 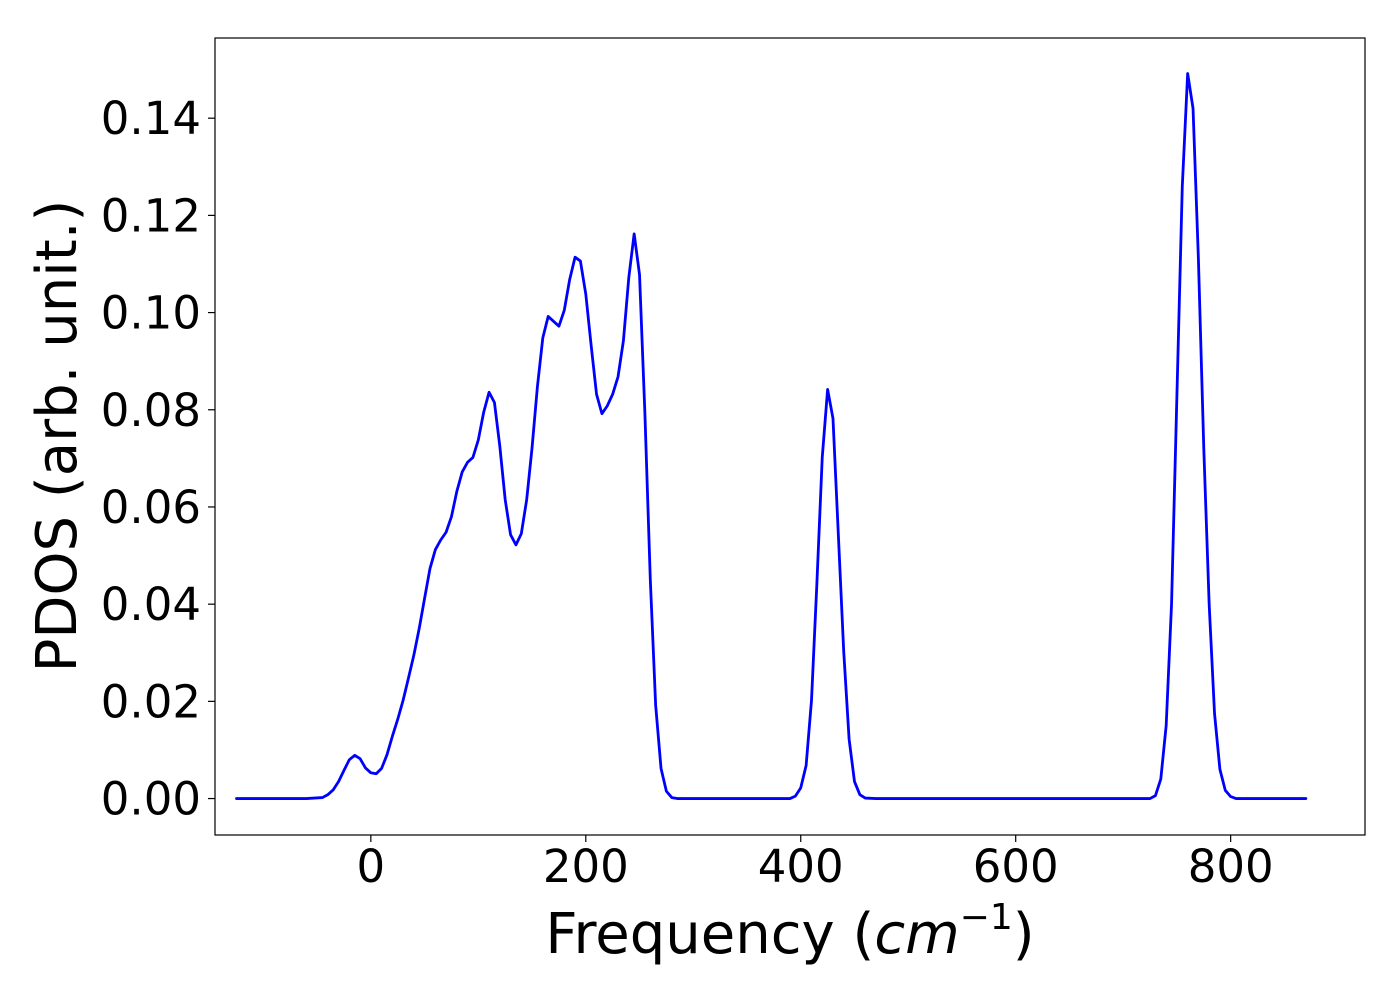 What do you see at coordinates (151, 799) in the screenshot?
I see `y-tick-label: 0.00` at bounding box center [151, 799].